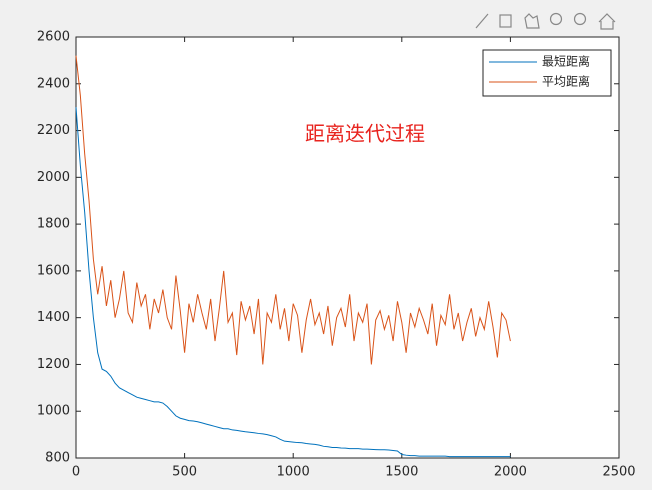 The width and height of the screenshot is (652, 490). Describe the element at coordinates (401, 472) in the screenshot. I see `x-tick-label: 1500` at that location.